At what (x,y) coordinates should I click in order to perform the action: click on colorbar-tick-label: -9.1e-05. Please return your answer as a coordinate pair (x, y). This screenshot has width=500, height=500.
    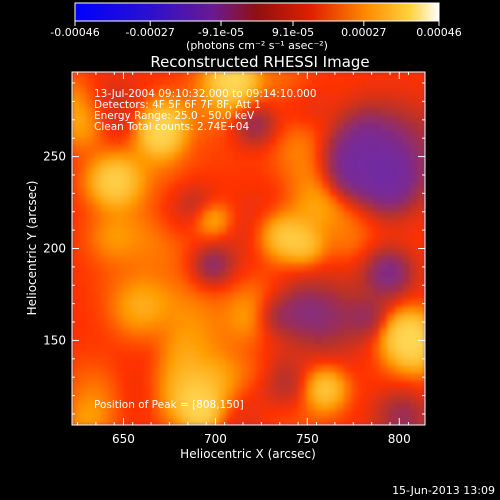
    Looking at the image, I should click on (221, 32).